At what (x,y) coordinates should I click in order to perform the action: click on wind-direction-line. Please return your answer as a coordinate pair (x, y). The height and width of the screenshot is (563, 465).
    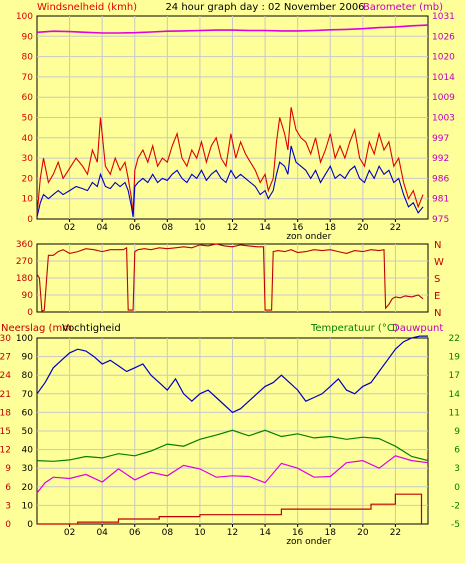
    Looking at the image, I should click on (230, 277).